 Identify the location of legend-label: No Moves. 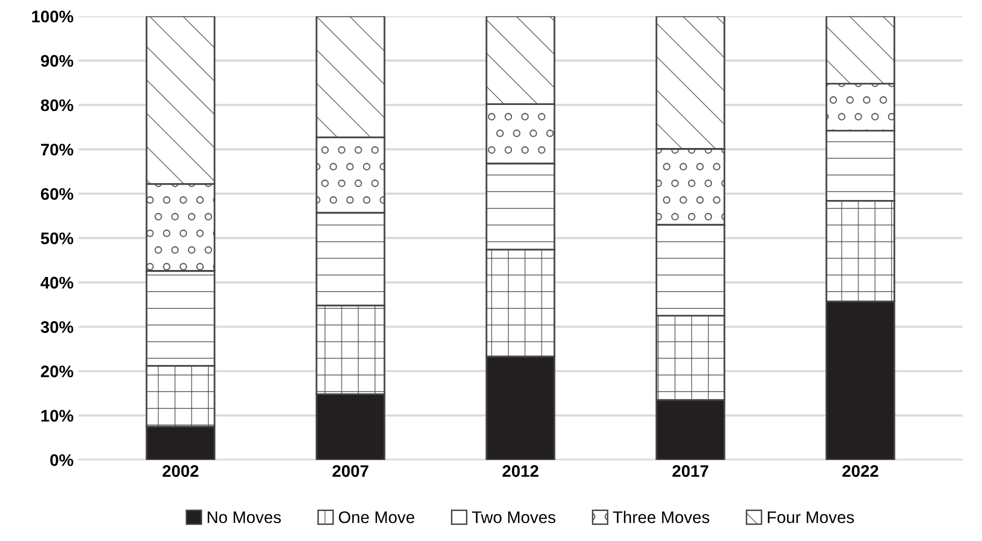
(244, 518).